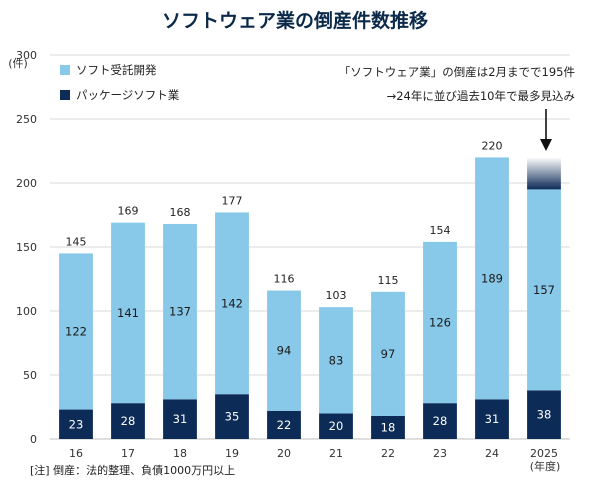  Describe the element at coordinates (336, 295) in the screenshot. I see `bar-total-label: 103` at that location.